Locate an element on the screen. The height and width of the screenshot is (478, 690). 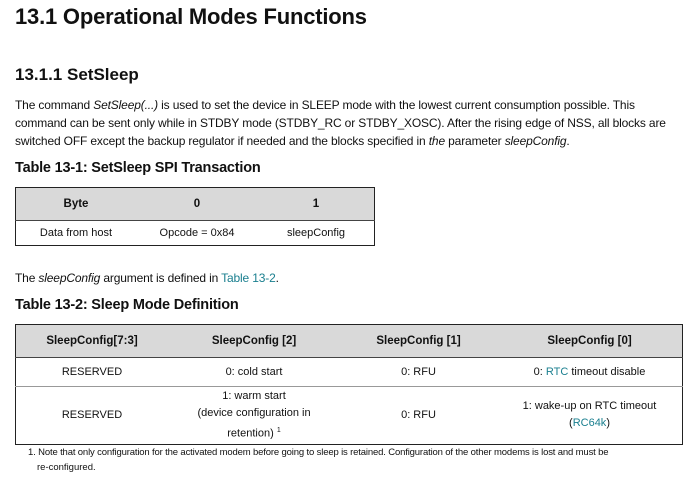
header-cell: SleepConfig[7:3] is located at coordinates (91, 341).